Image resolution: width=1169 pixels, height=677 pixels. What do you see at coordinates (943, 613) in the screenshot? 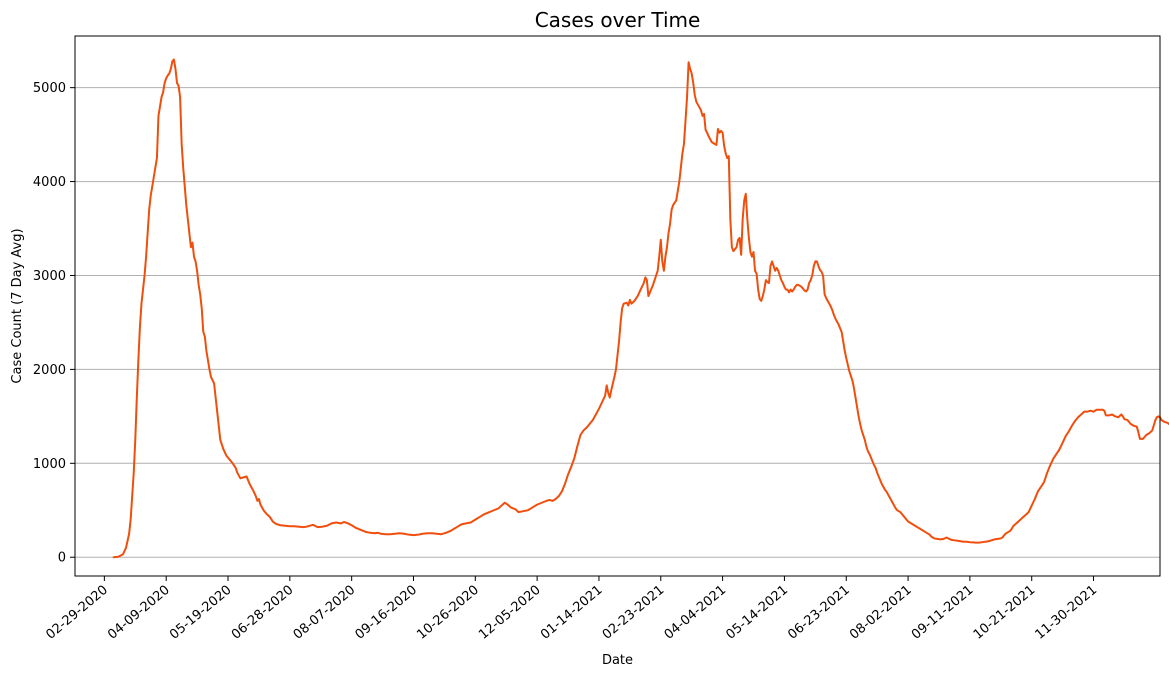
I see `x-tick-label: 09-11-2021` at bounding box center [943, 613].